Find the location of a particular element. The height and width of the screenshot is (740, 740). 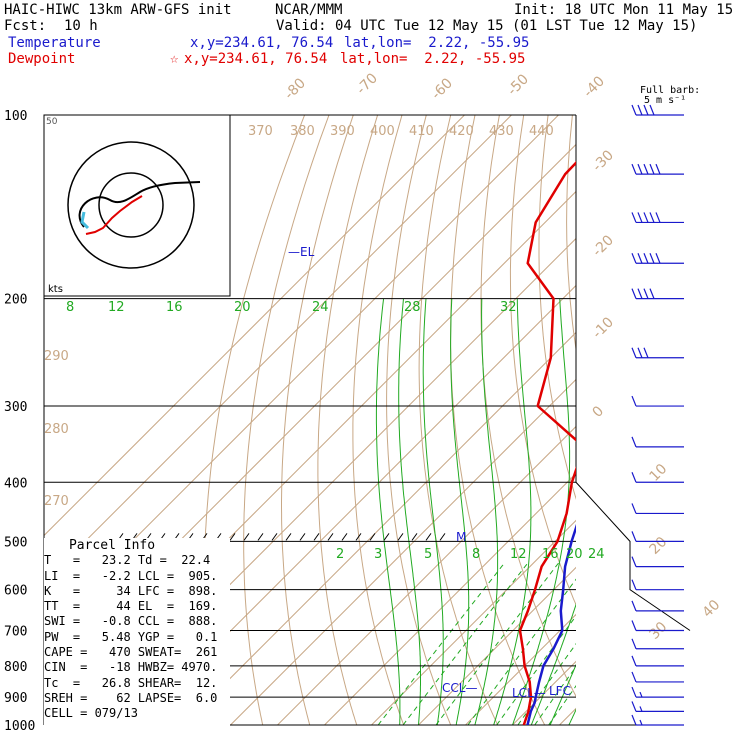

wind-barb-half is located at coordinates (641, 722).